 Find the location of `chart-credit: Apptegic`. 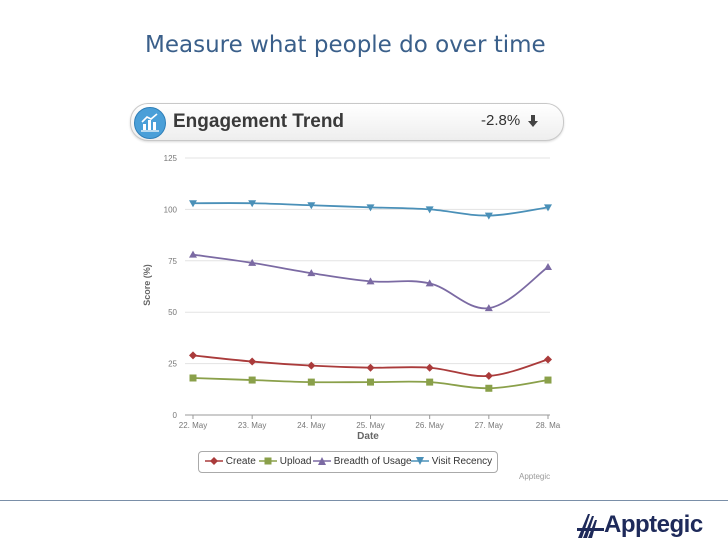

chart-credit: Apptegic is located at coordinates (535, 476).